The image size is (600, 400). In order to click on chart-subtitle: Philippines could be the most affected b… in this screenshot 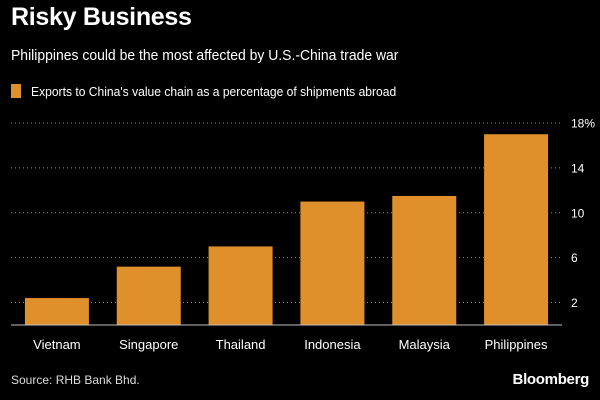, I will do `click(205, 55)`.